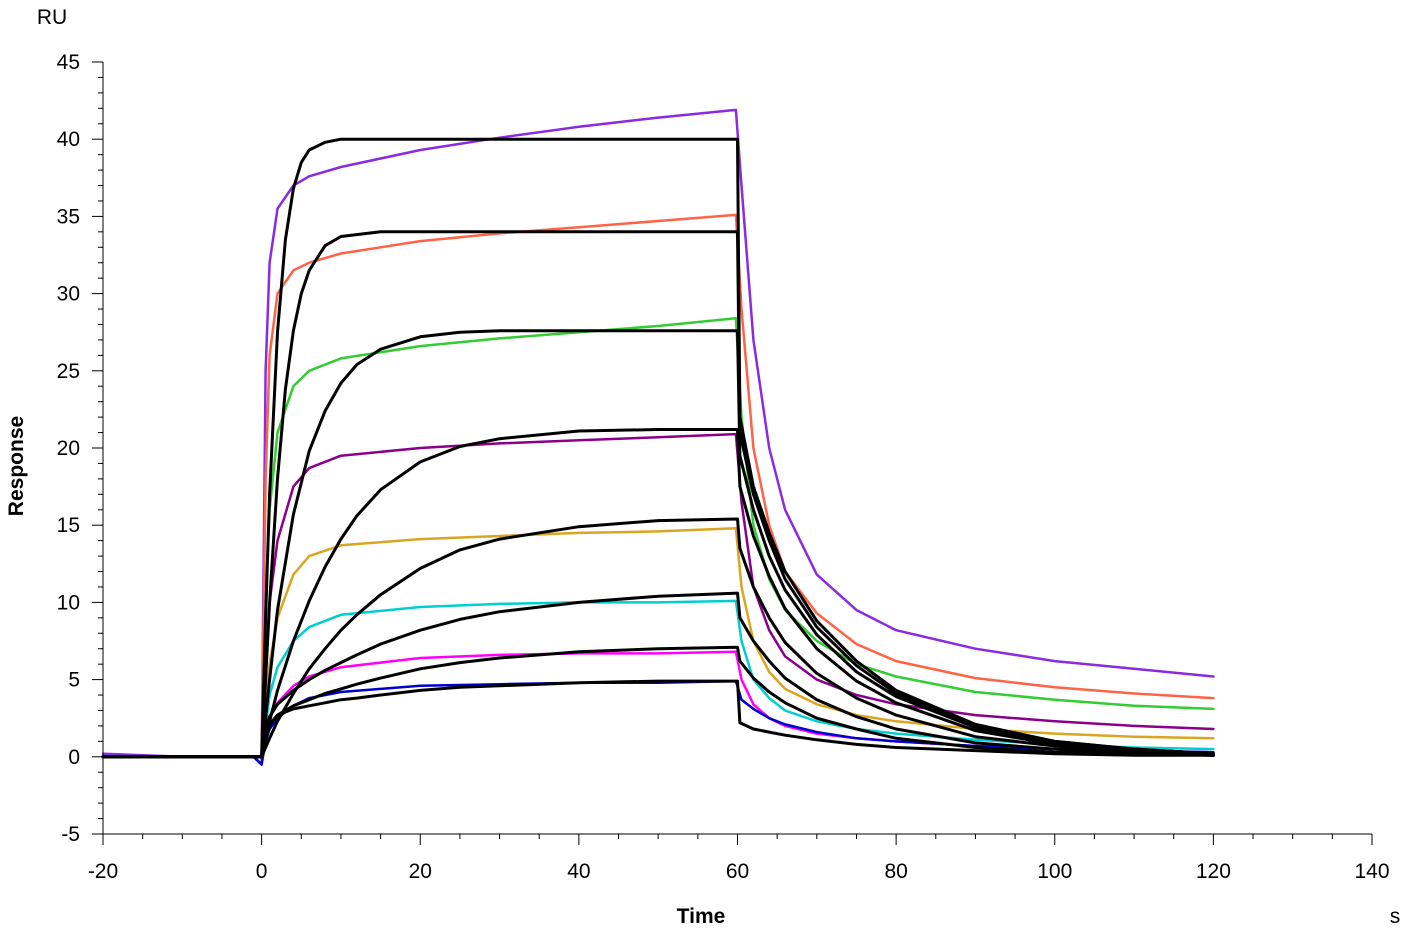 The height and width of the screenshot is (932, 1401). I want to click on y-tick-label: 20, so click(68, 448).